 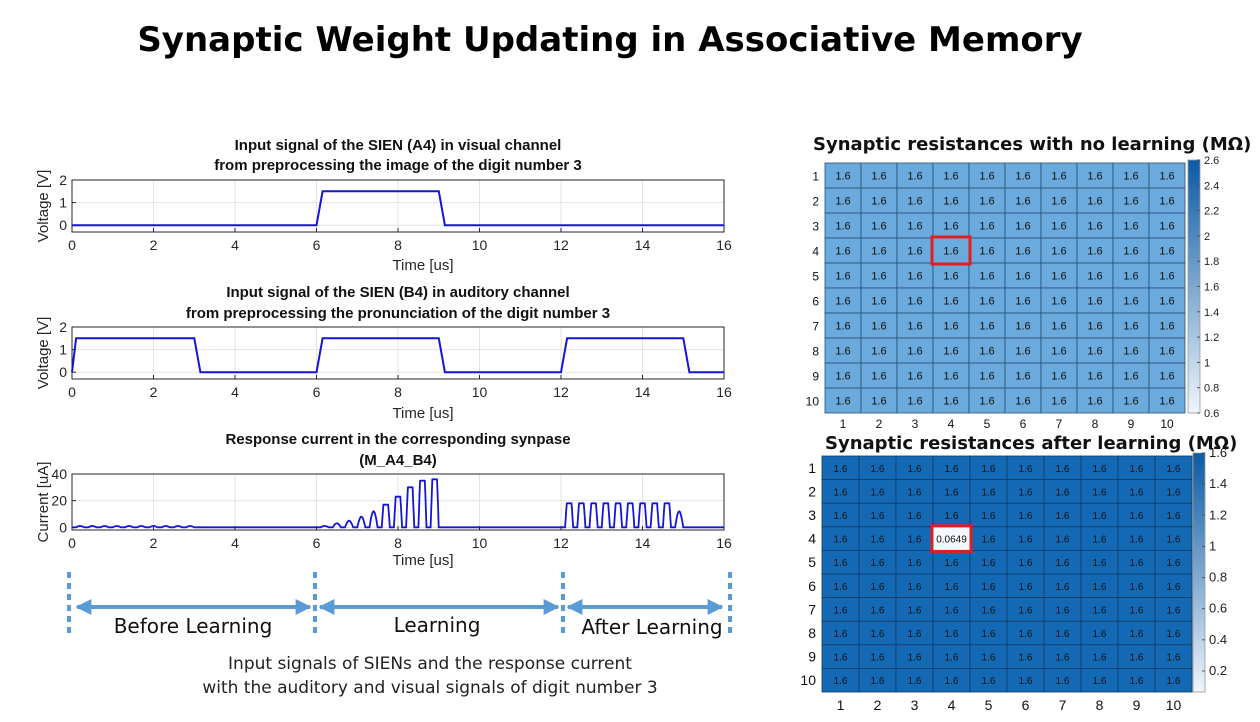 I want to click on x-tick-label: 6, so click(x=317, y=392).